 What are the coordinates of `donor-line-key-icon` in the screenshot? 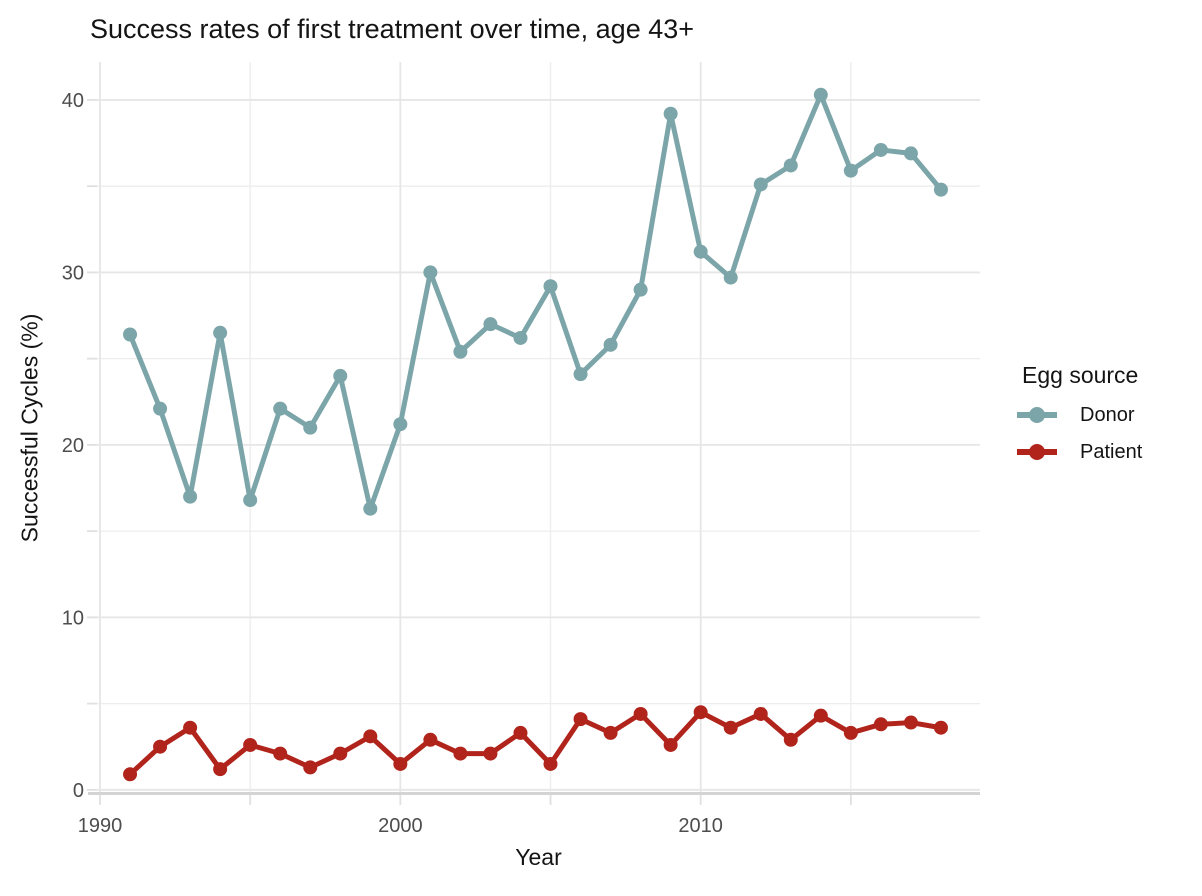 It's located at (1037, 415).